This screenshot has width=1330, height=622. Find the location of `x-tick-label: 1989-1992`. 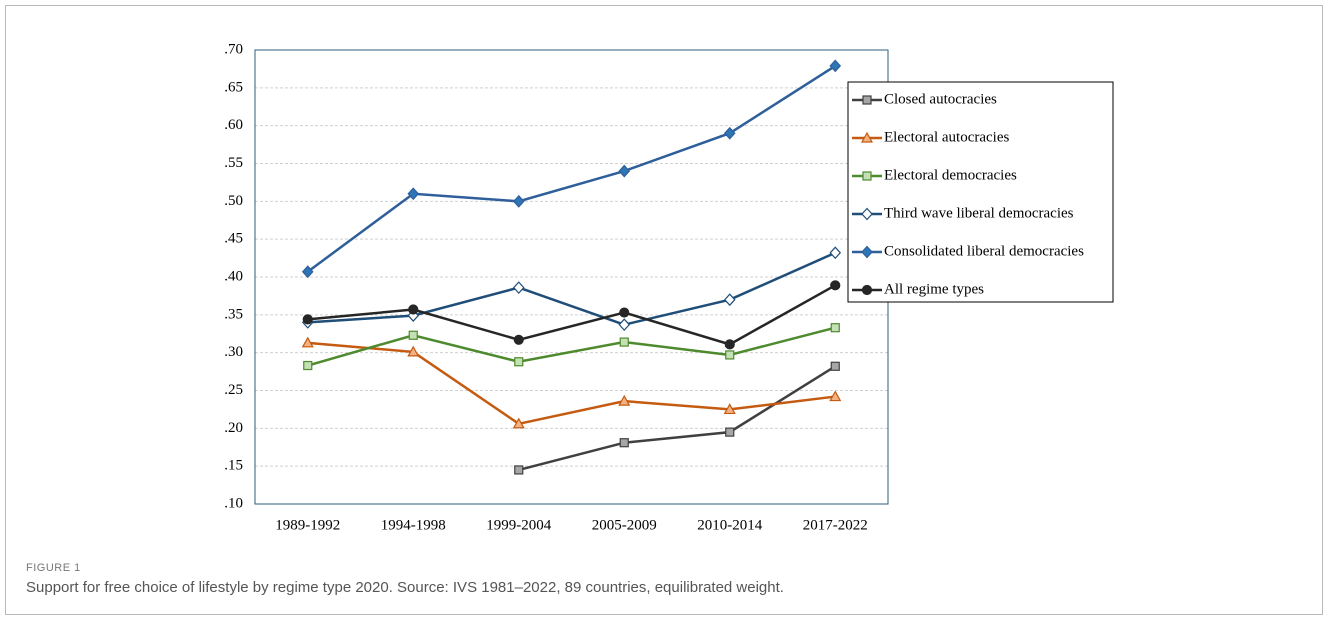

x-tick-label: 1989-1992 is located at coordinates (307, 525).